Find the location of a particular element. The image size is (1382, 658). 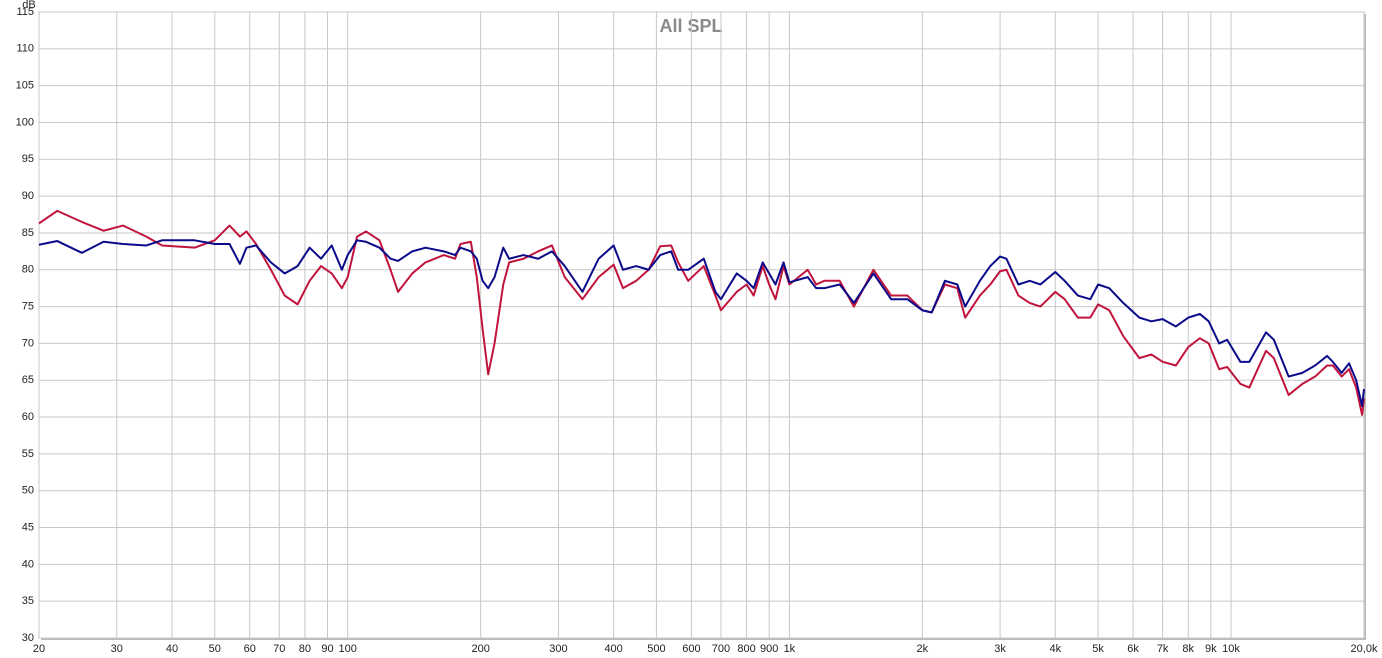

x-tick-label: 600 is located at coordinates (691, 649).